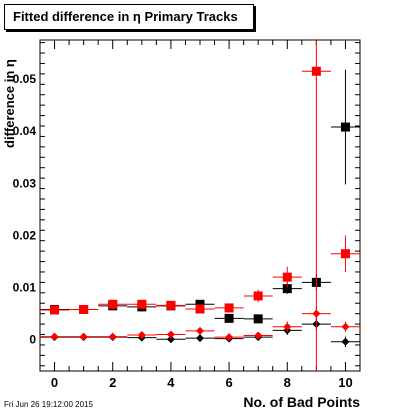 The width and height of the screenshot is (400, 414). I want to click on y-axis-tick-label: 0.04, so click(25, 131).